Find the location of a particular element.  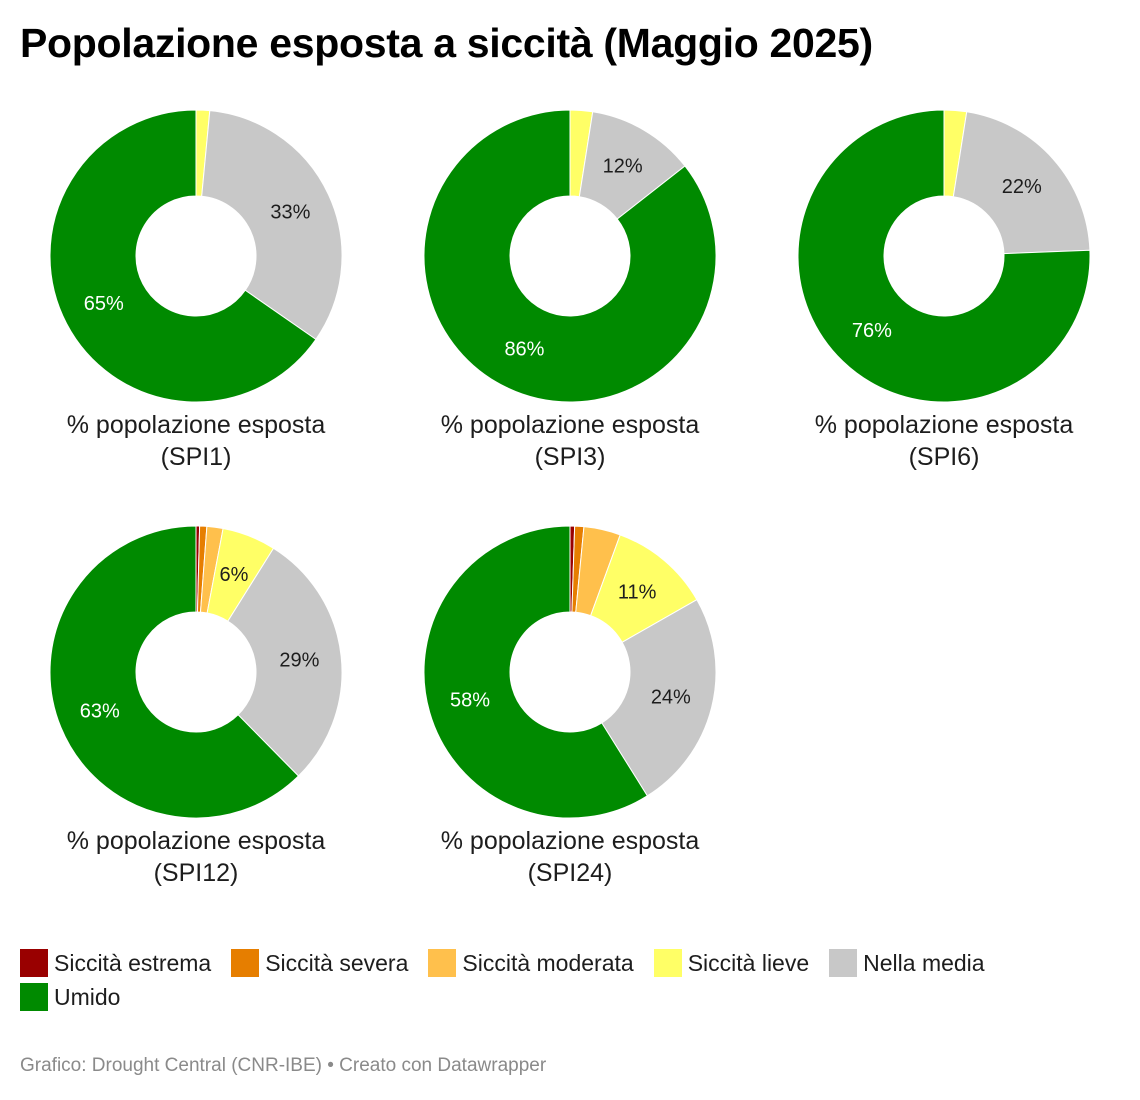

legend-label: Umido is located at coordinates (87, 996).